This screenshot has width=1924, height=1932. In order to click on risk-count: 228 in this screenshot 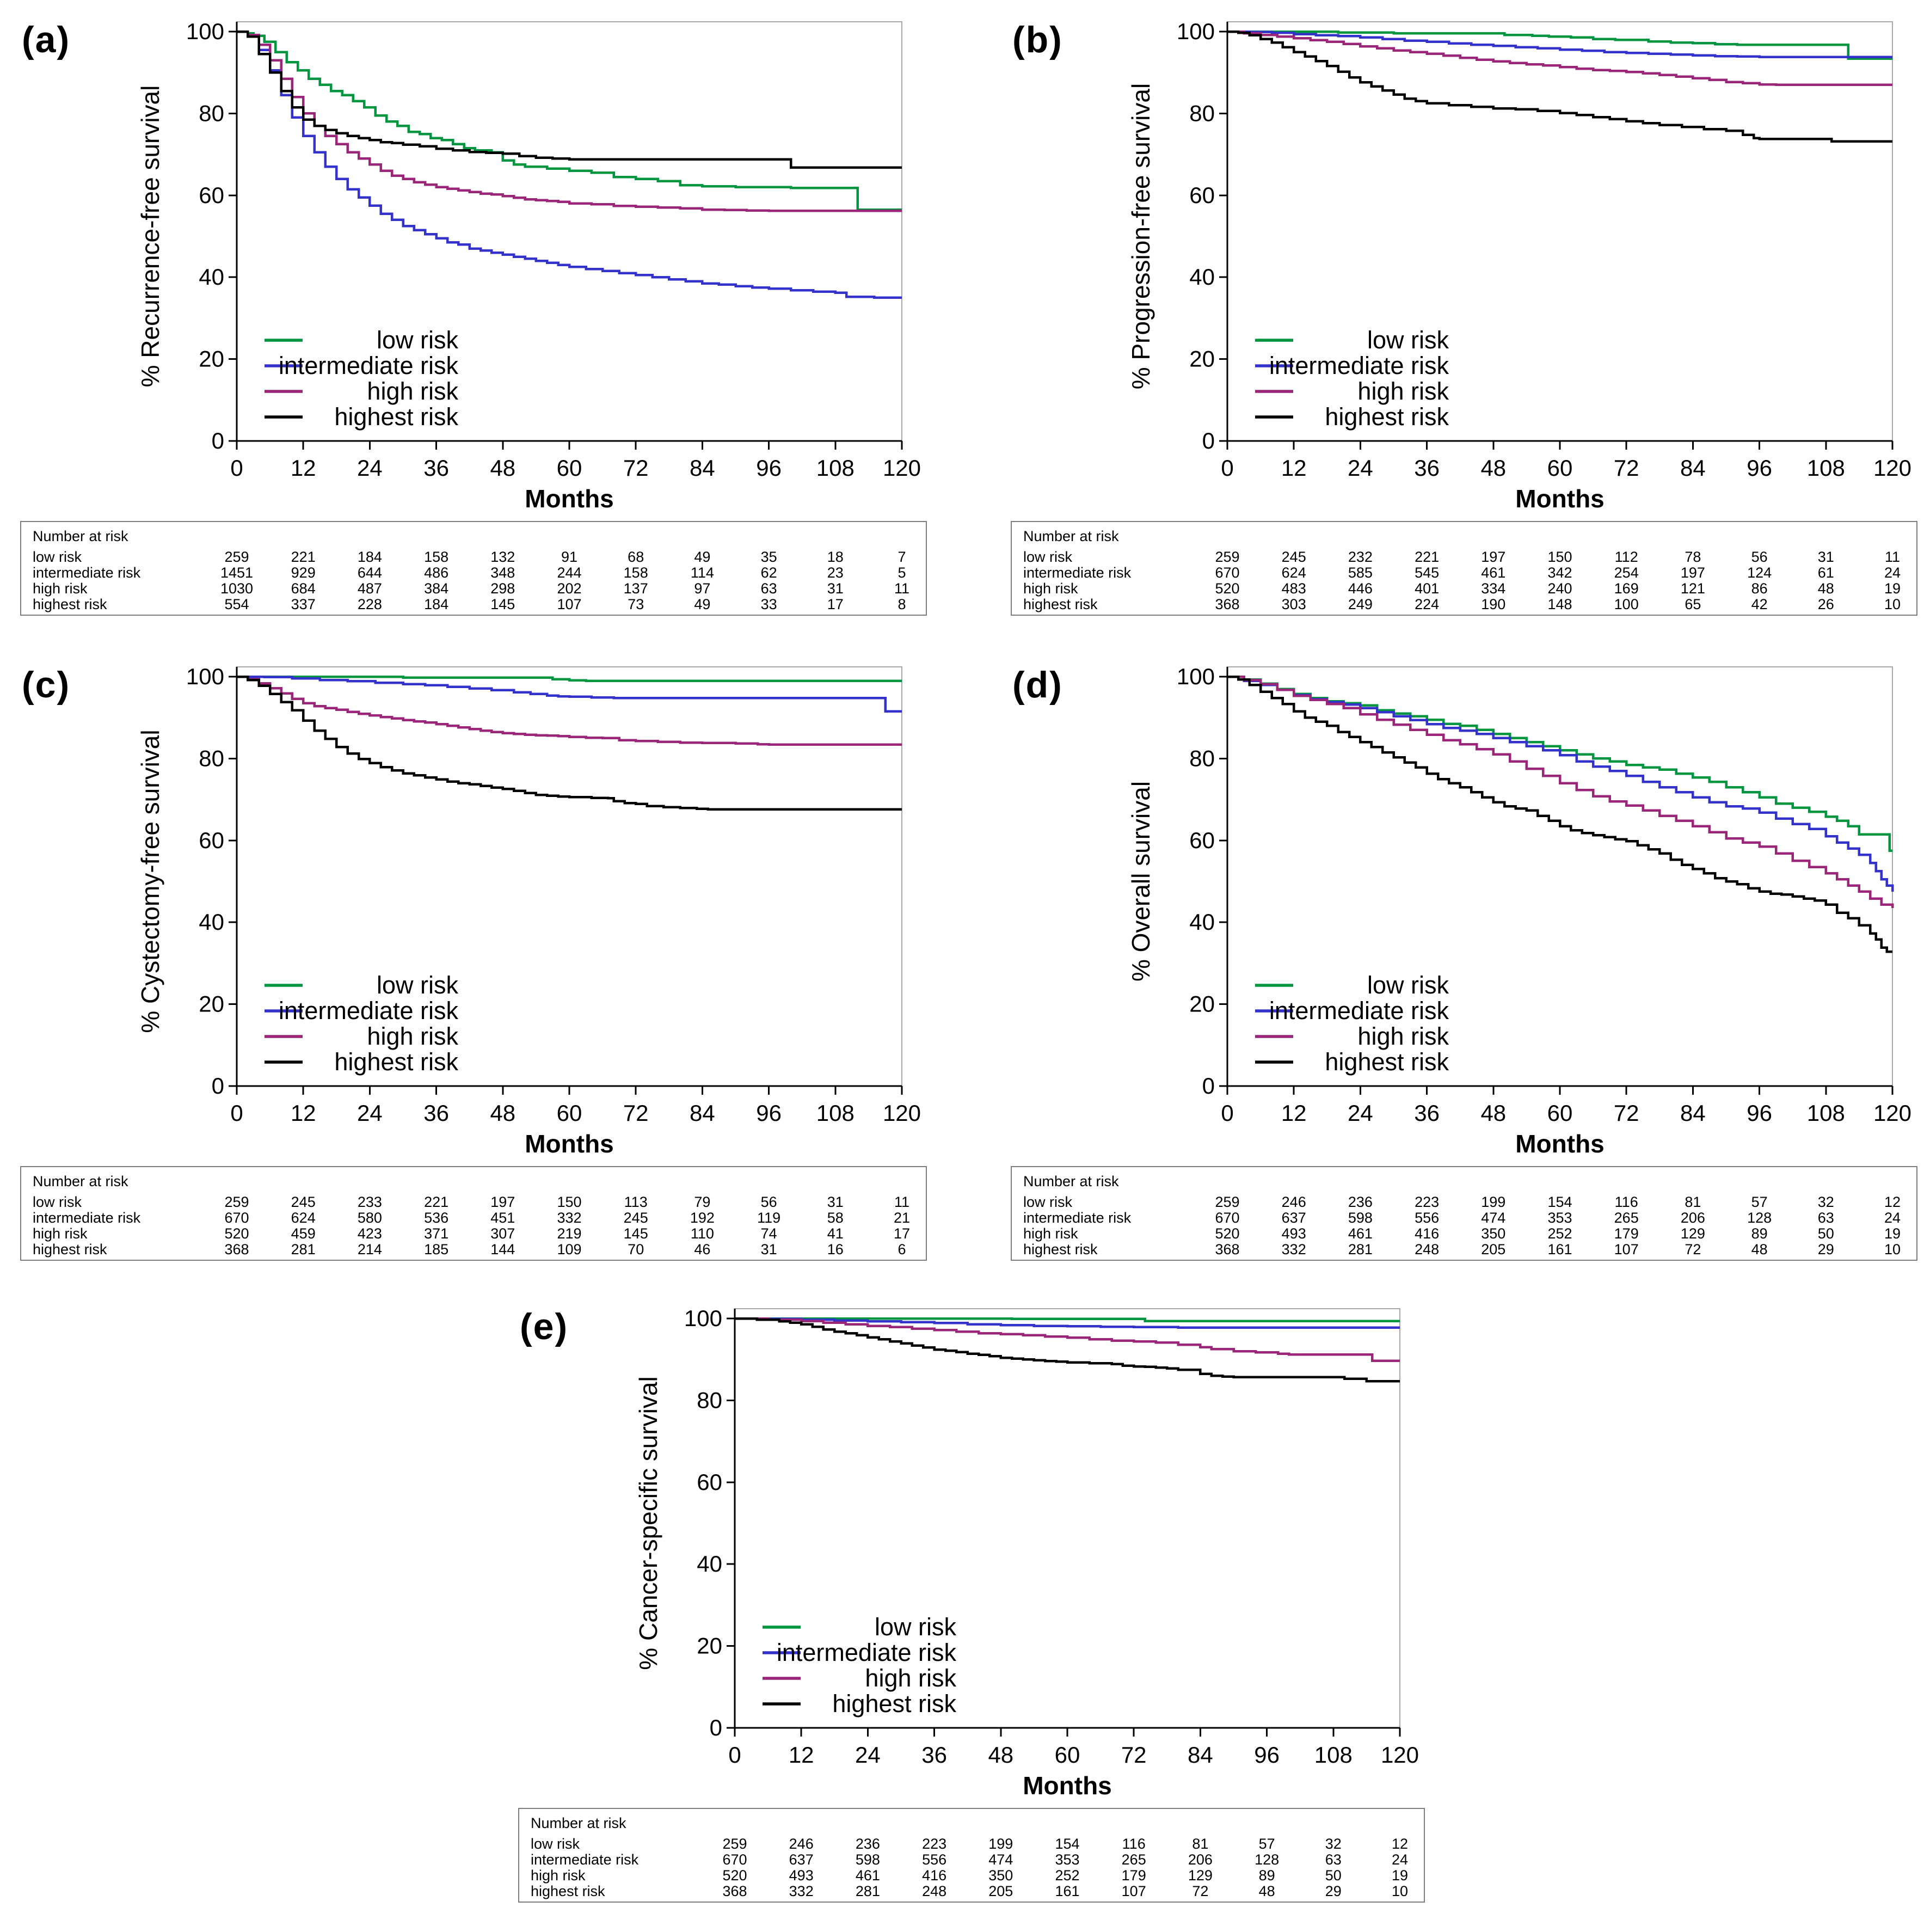, I will do `click(370, 604)`.